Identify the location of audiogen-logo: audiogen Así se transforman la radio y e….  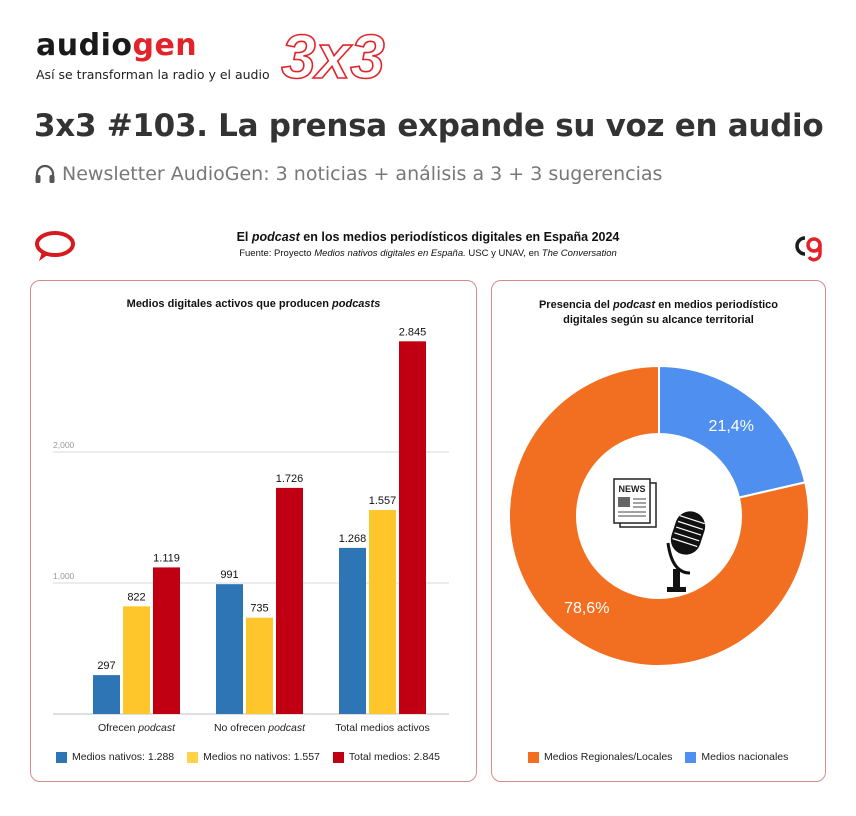
(153, 55).